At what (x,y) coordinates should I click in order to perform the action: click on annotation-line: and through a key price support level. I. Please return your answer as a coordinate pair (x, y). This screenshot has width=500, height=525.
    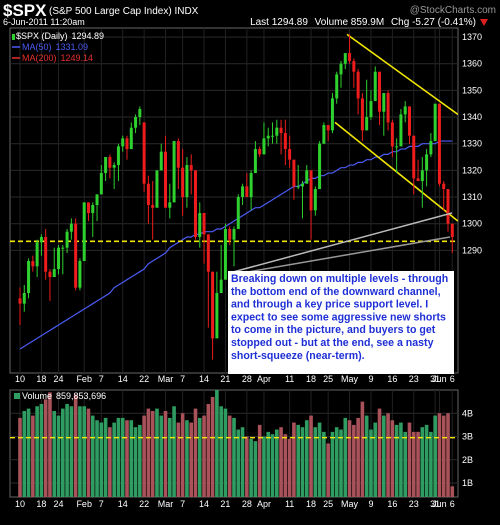
    Looking at the image, I should click on (329, 305).